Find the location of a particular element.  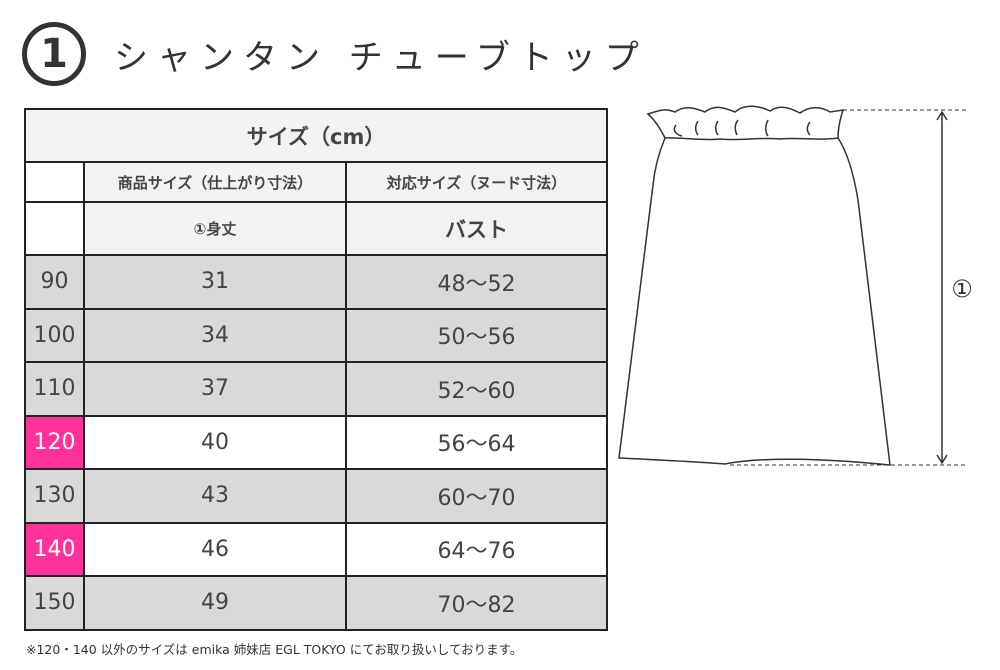

ruffle is located at coordinates (745, 123).